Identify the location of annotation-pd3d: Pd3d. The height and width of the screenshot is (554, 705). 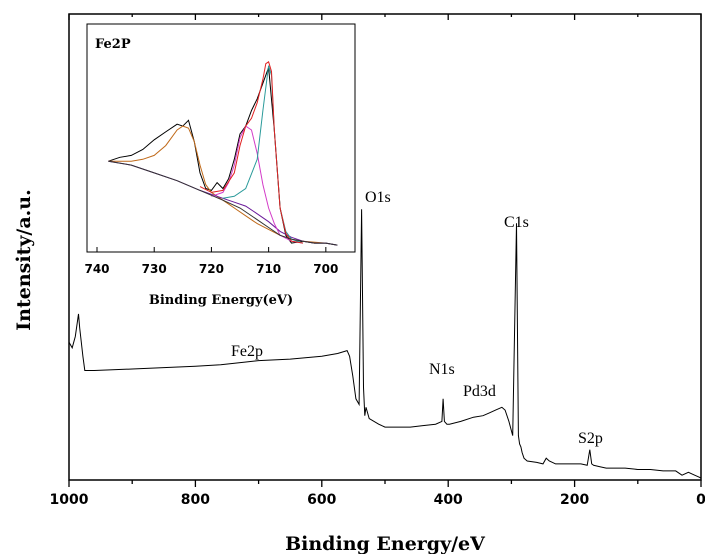
(479, 391).